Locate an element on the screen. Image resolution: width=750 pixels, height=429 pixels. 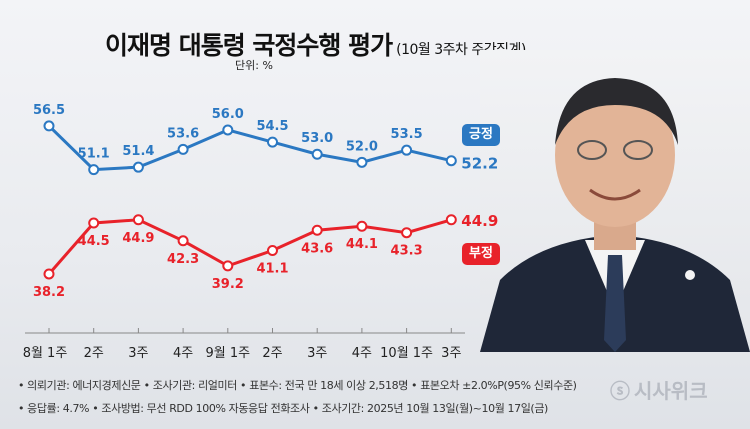
legend-negative: 부정 is located at coordinates (481, 254).